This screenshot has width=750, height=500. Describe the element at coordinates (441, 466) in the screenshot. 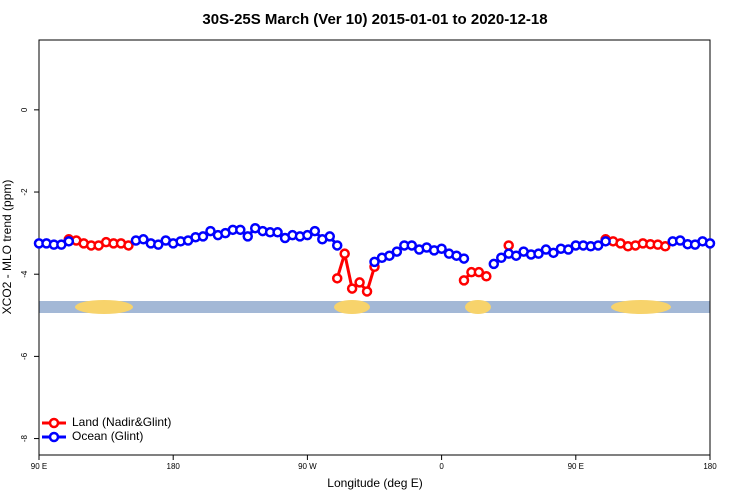

I see `x-tick-label: 0` at that location.